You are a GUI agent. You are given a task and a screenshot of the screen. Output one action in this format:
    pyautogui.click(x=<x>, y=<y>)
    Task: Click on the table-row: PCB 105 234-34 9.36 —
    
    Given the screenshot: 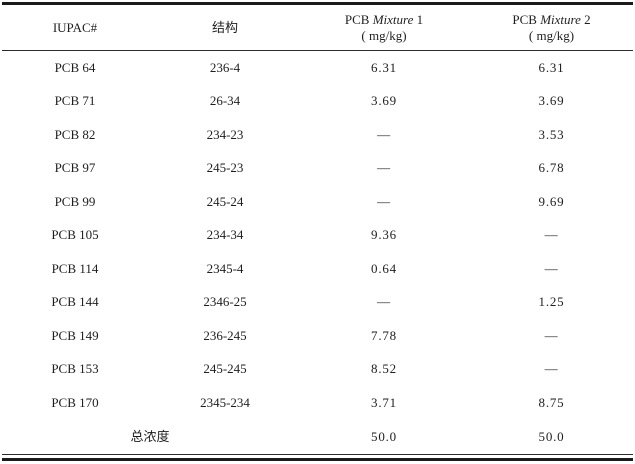 What is the action you would take?
    pyautogui.click(x=317, y=236)
    